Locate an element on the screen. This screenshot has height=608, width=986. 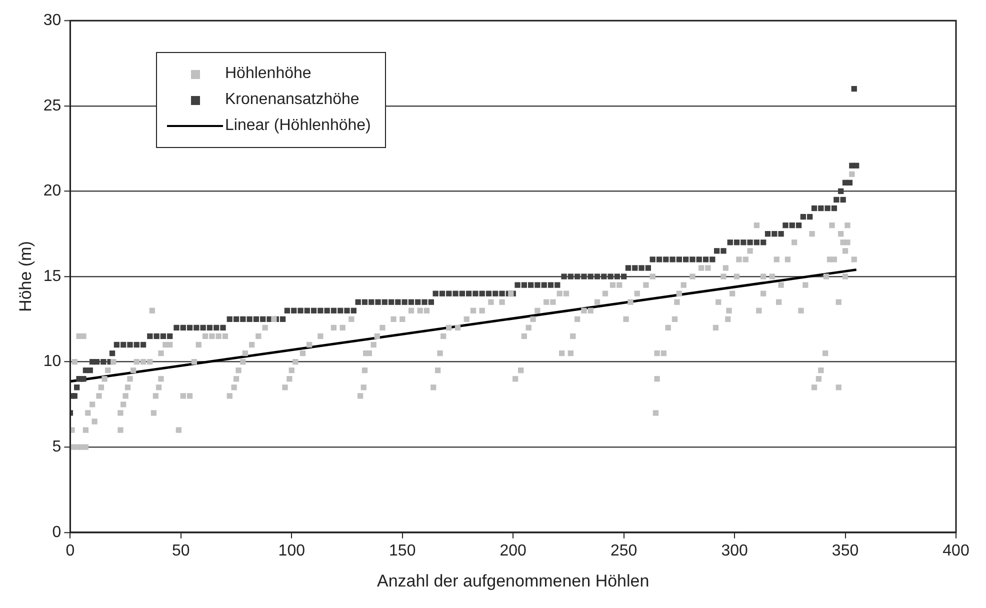
x-tick-label: 100 is located at coordinates (292, 551).